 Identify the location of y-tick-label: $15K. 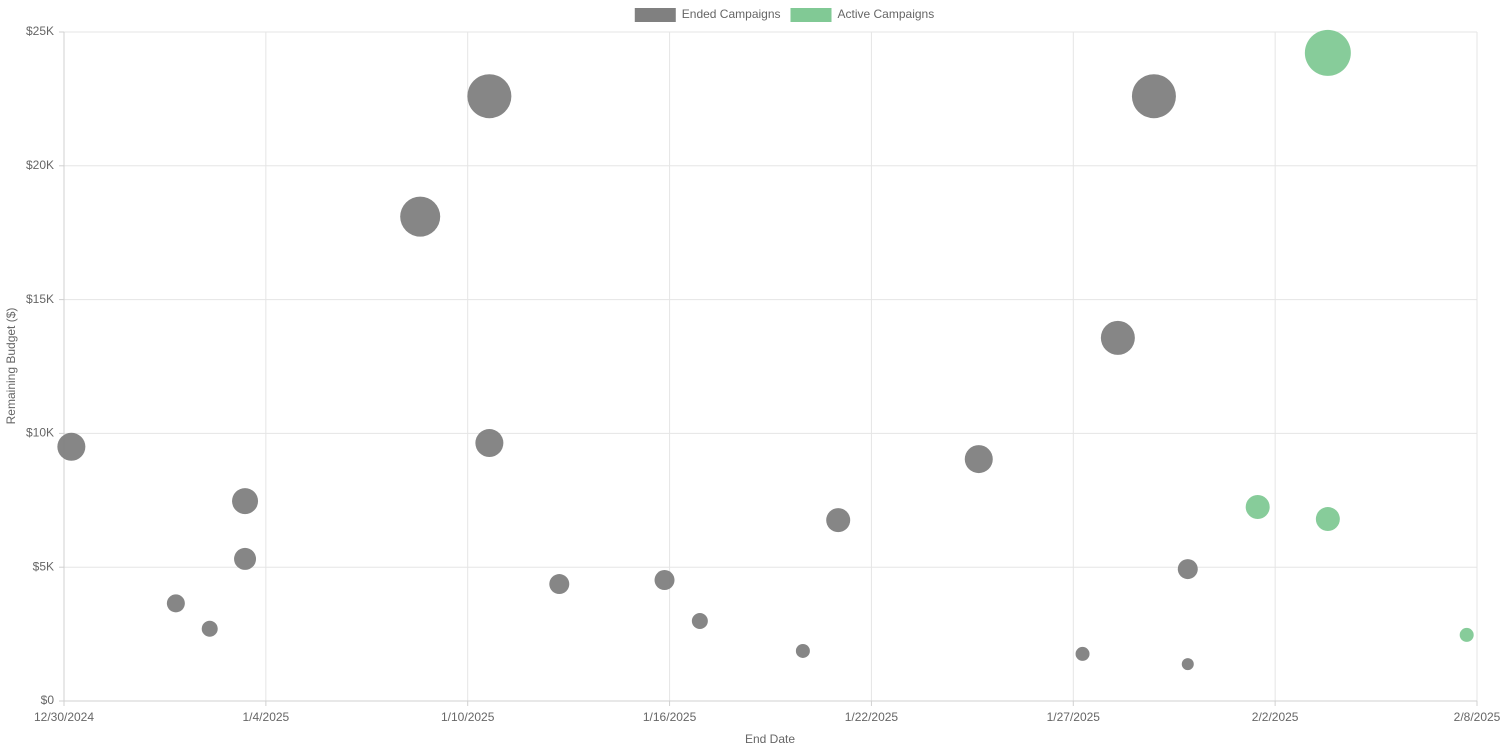
(40, 299).